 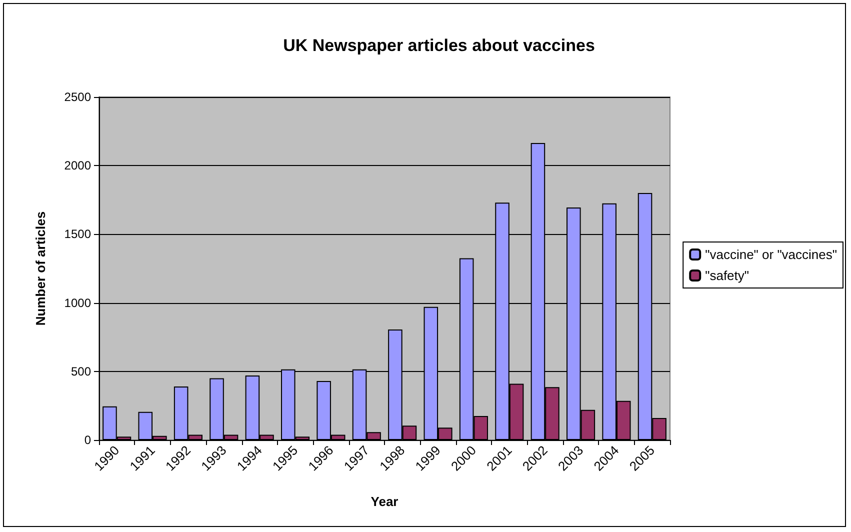 I want to click on y-tick-label: 2500, so click(x=78, y=97).